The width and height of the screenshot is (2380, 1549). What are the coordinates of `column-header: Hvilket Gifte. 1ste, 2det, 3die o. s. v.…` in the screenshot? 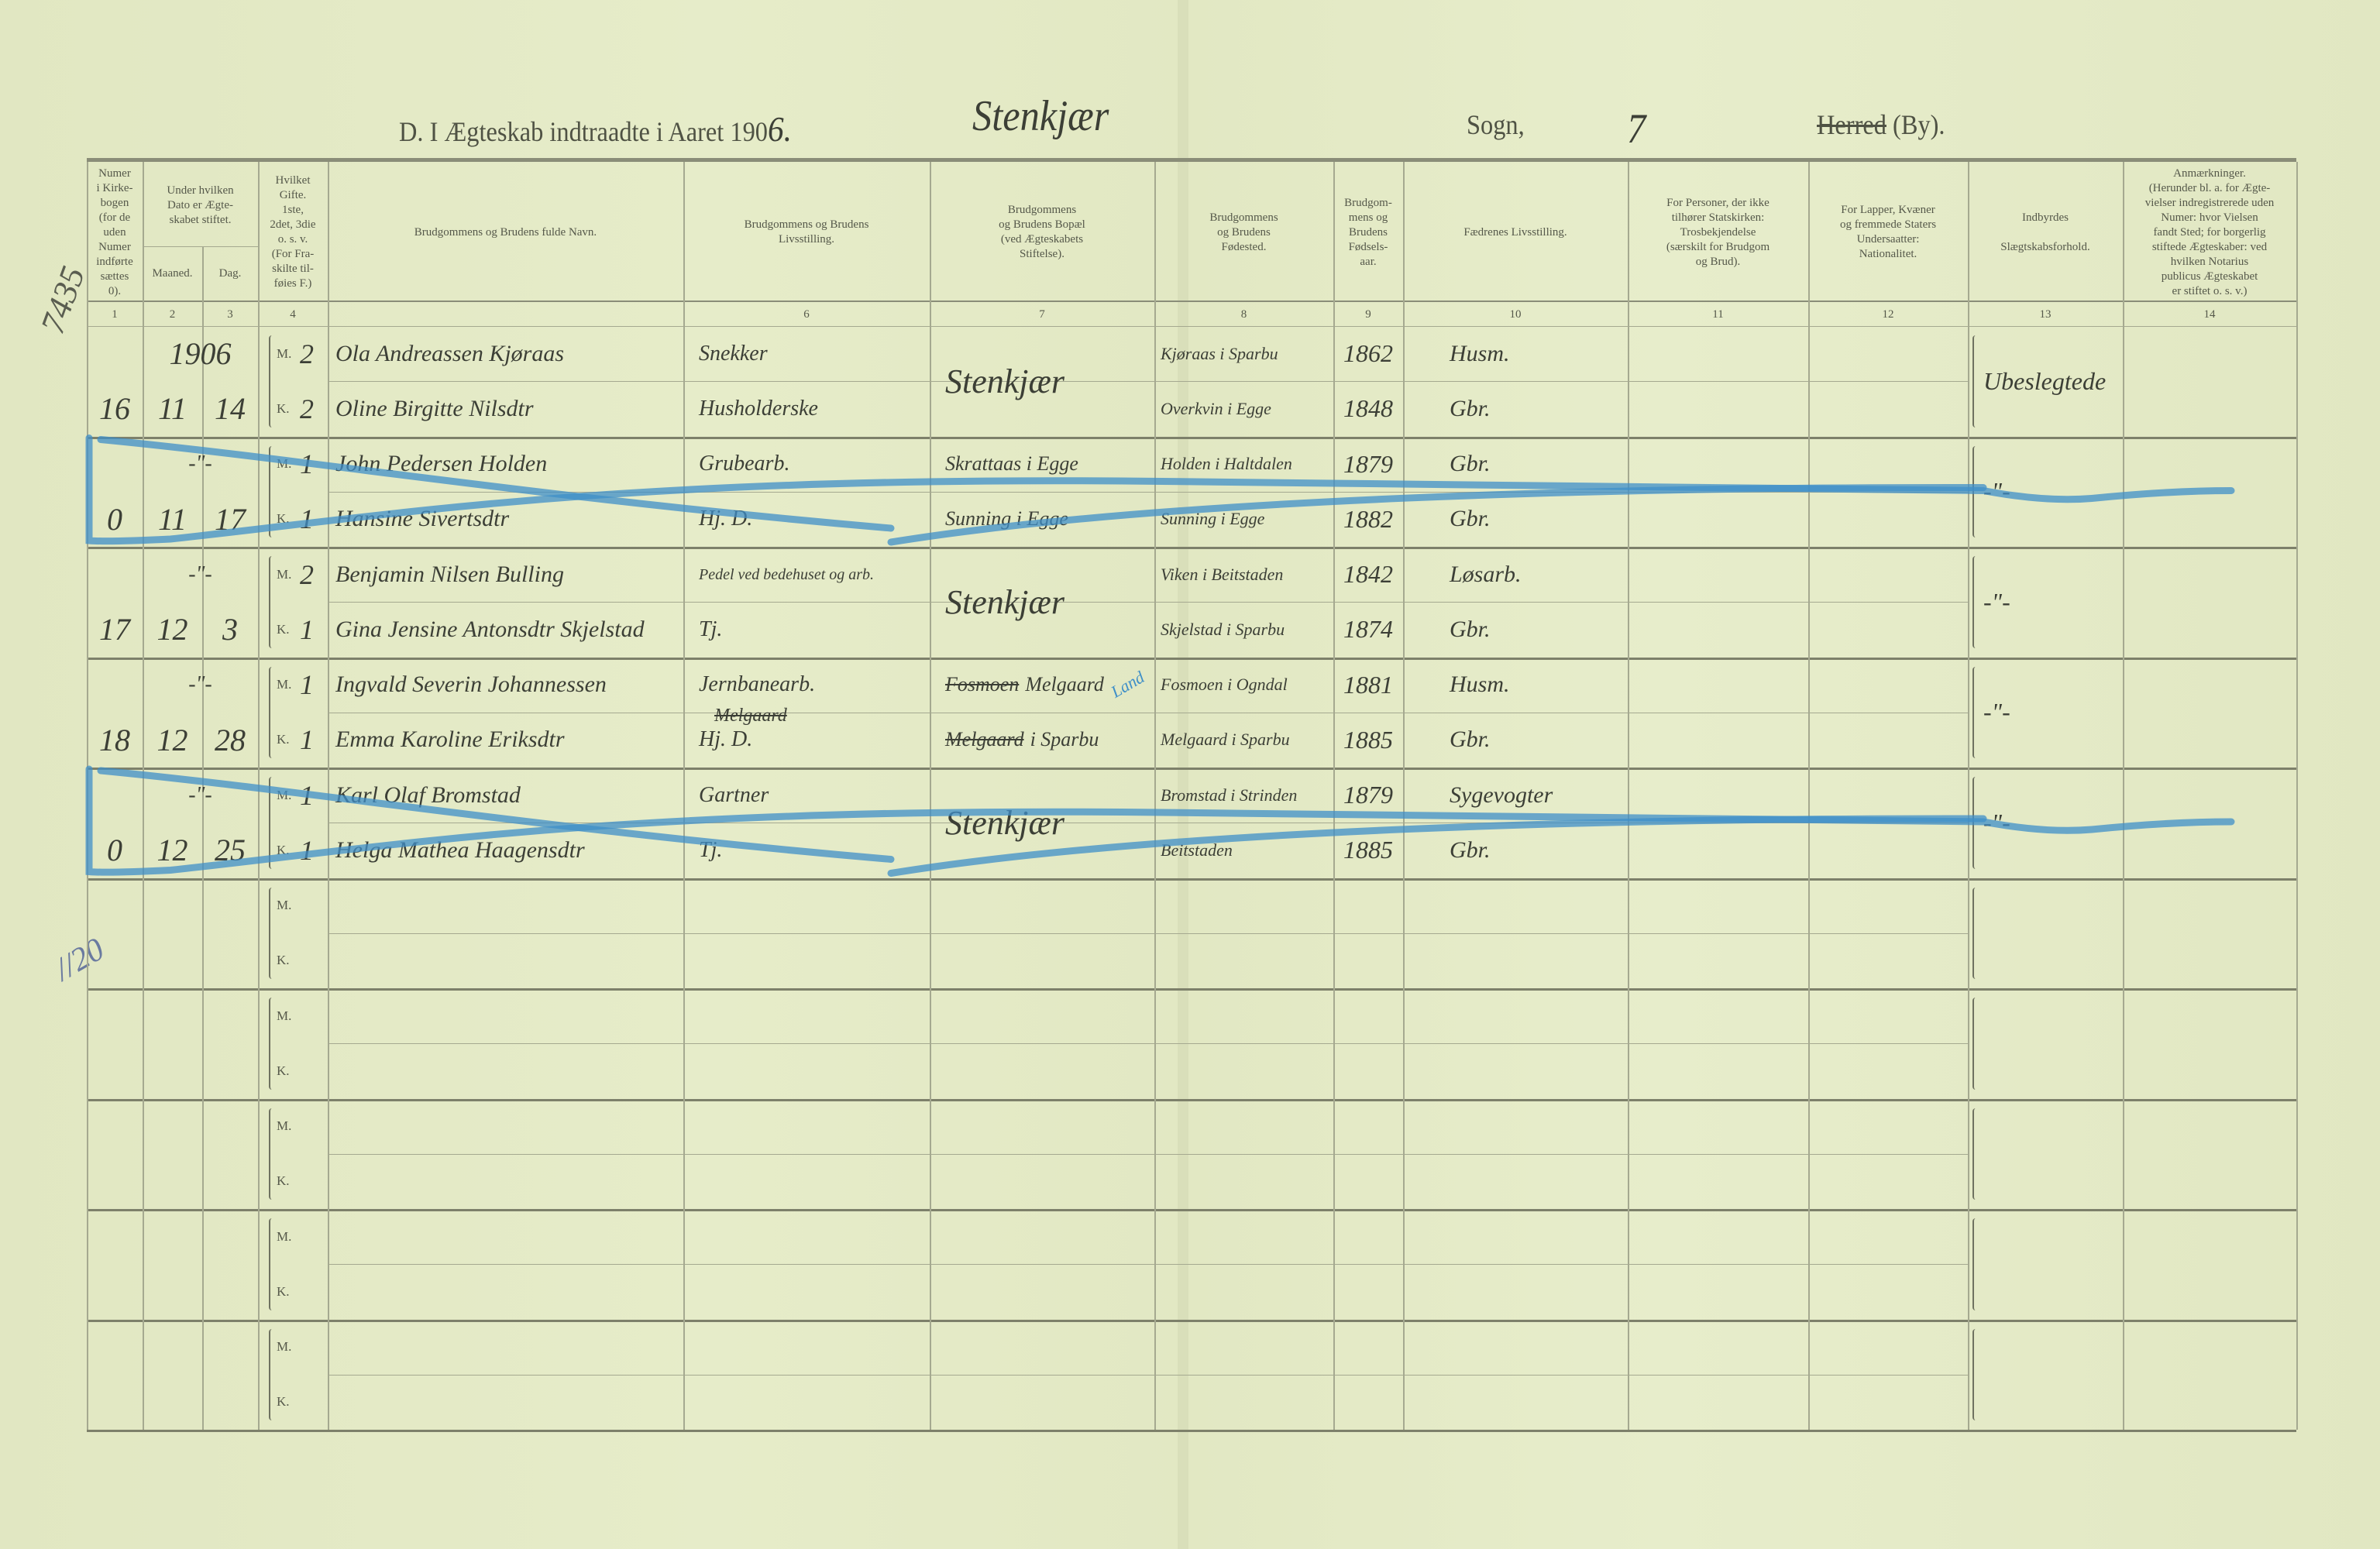 It's located at (293, 232).